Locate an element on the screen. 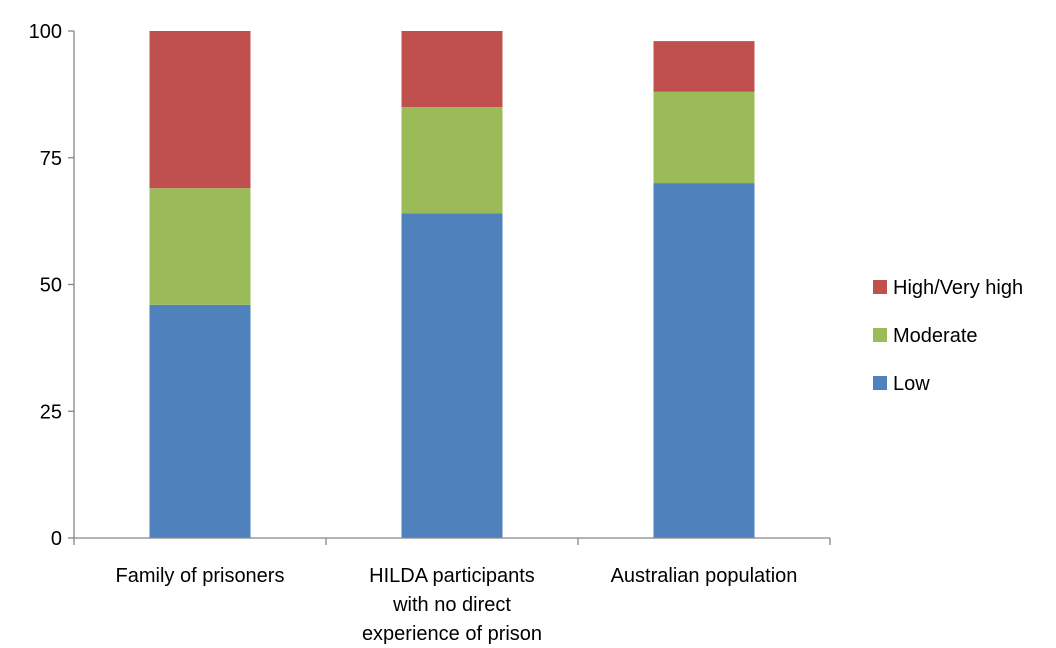 Image resolution: width=1056 pixels, height=648 pixels. legend-label-high-very-high: High/Very high is located at coordinates (958, 288).